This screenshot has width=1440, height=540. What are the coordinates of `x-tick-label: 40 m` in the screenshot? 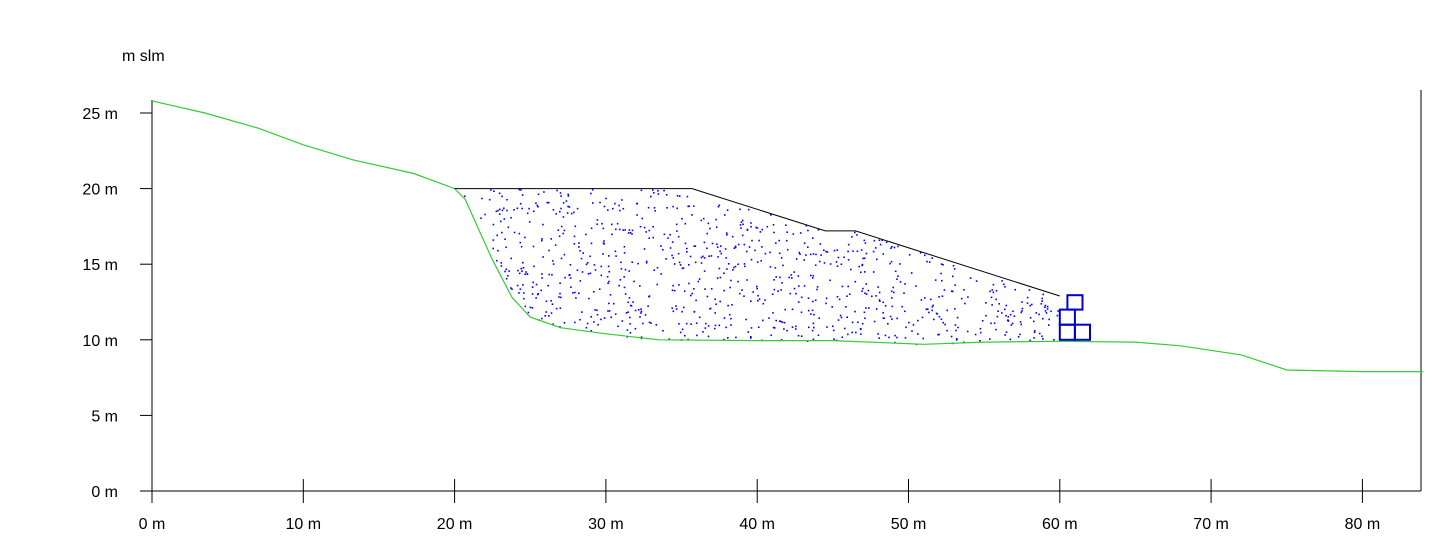 It's located at (757, 524).